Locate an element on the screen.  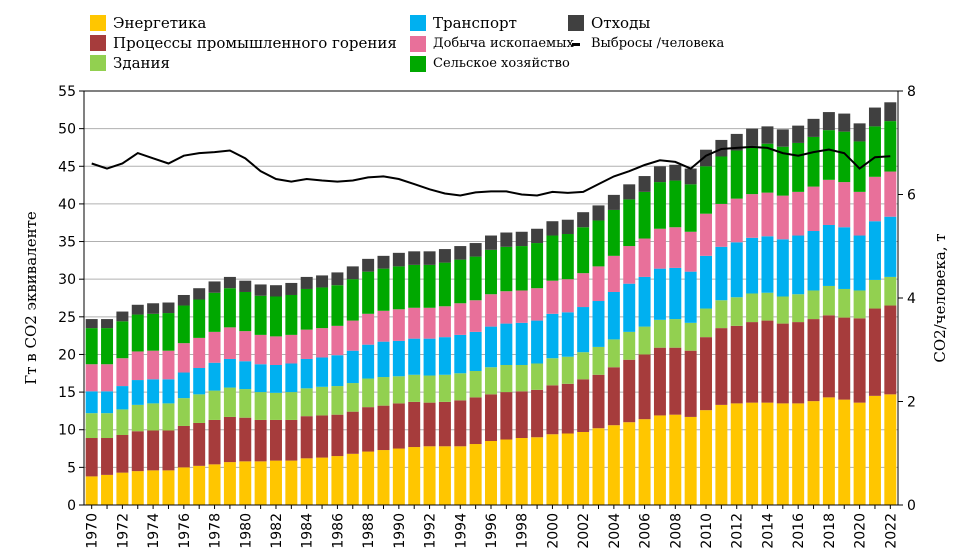
per-capita-line is located at coordinates (491, 171).